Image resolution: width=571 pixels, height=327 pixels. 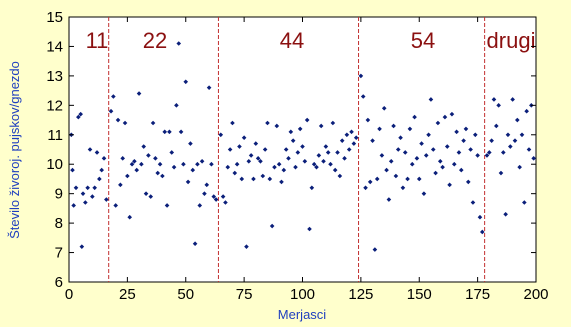 I want to click on x-tick-label: 200, so click(x=535, y=294).